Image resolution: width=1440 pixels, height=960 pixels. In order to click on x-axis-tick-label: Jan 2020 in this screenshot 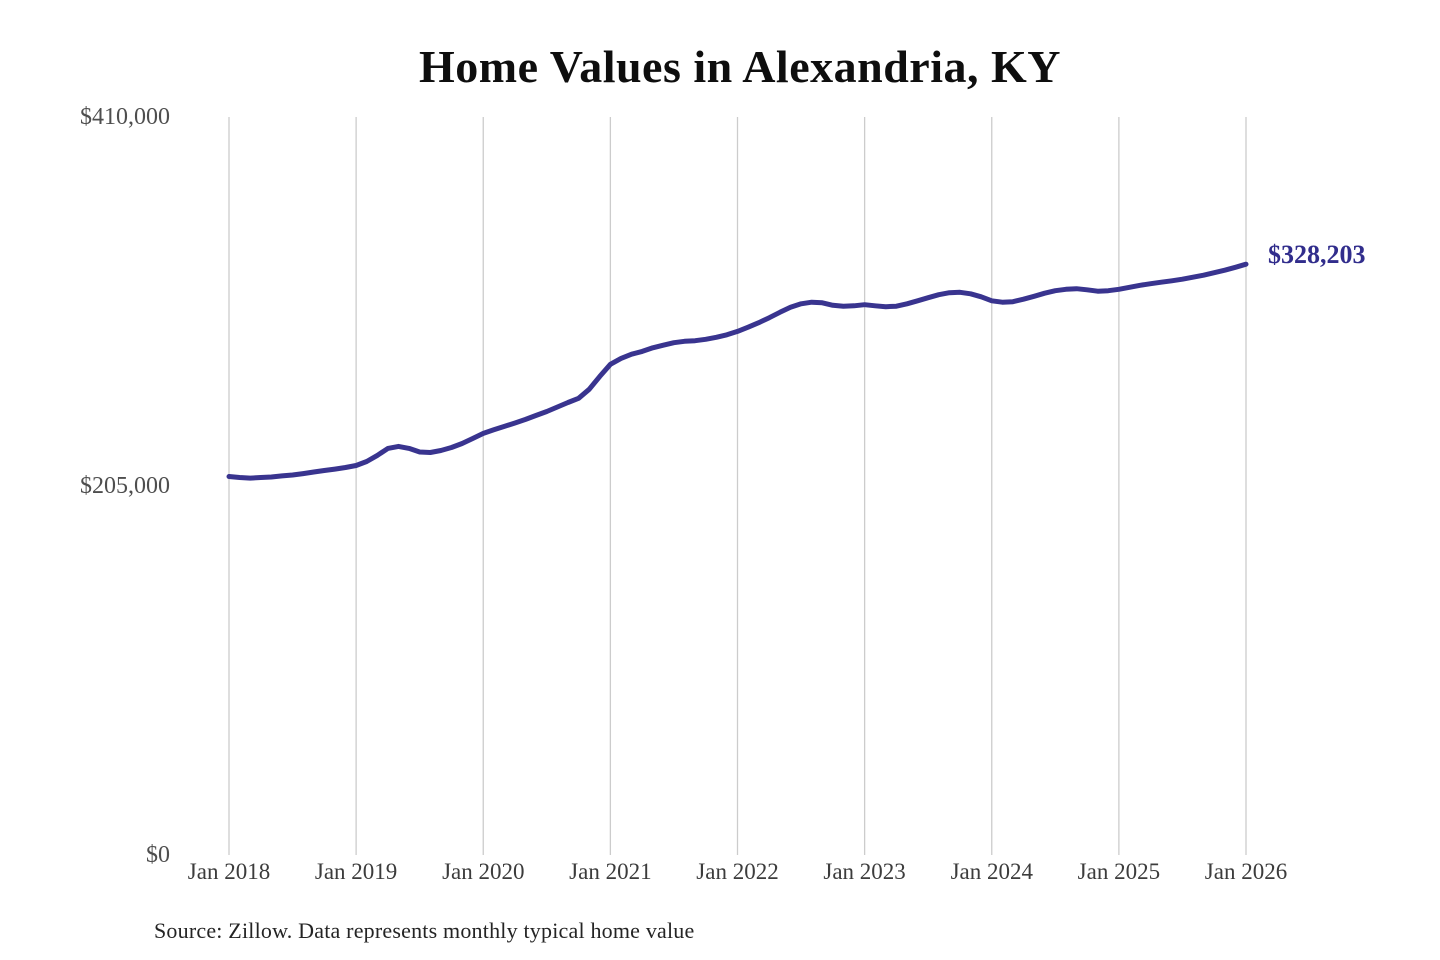, I will do `click(483, 871)`.